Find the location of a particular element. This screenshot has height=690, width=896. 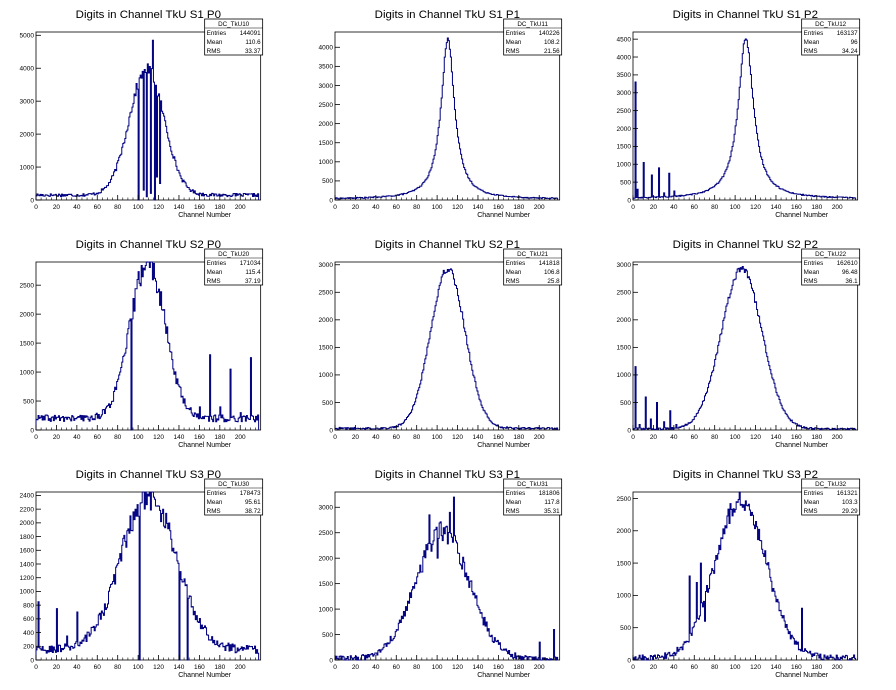

stats-value-rms: 25.8 is located at coordinates (553, 281).